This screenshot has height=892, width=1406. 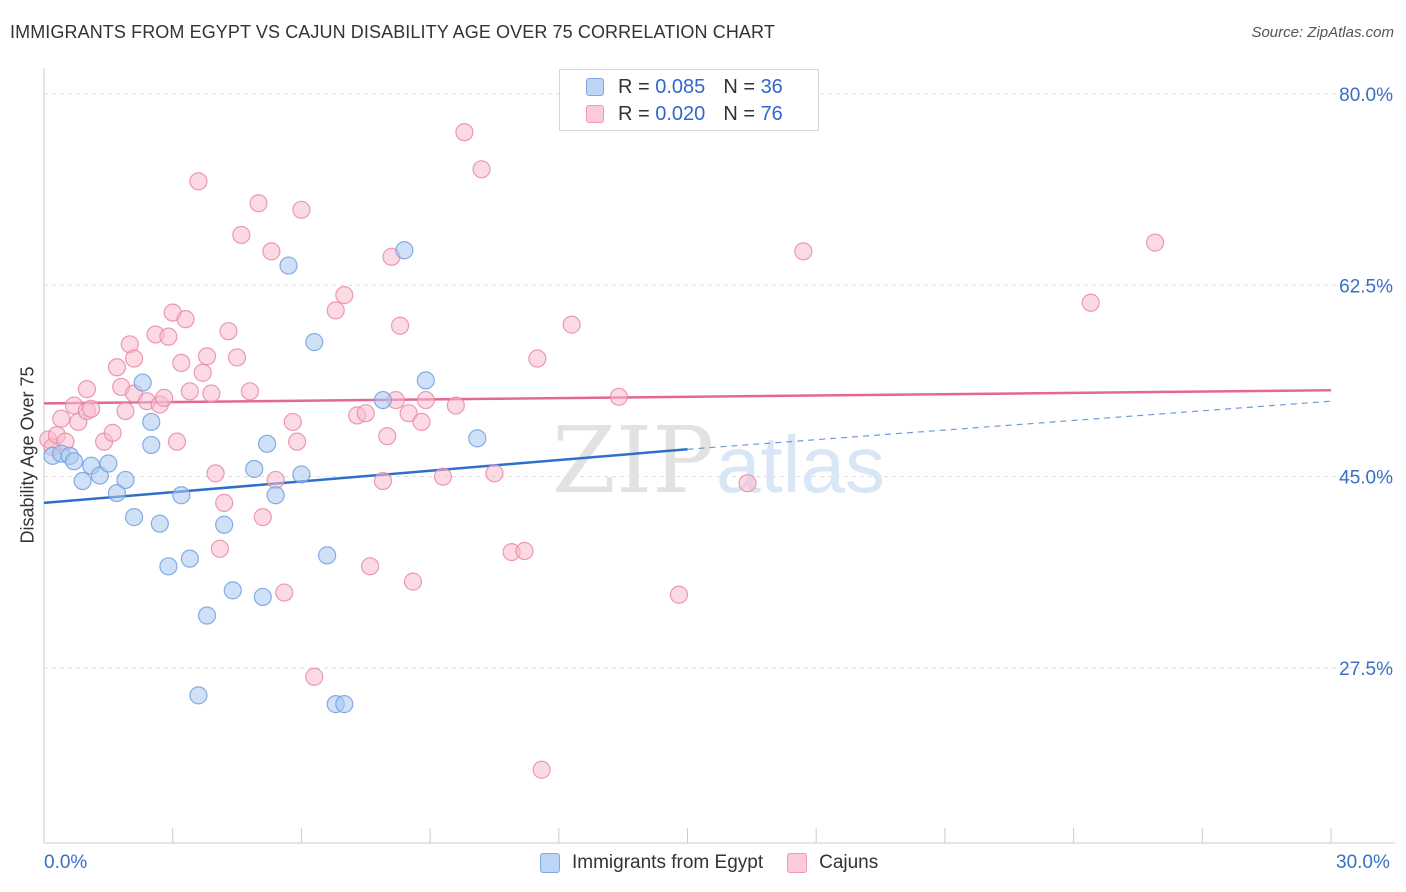 What do you see at coordinates (1366, 95) in the screenshot?
I see `y-tick-label: 80.0%` at bounding box center [1366, 95].